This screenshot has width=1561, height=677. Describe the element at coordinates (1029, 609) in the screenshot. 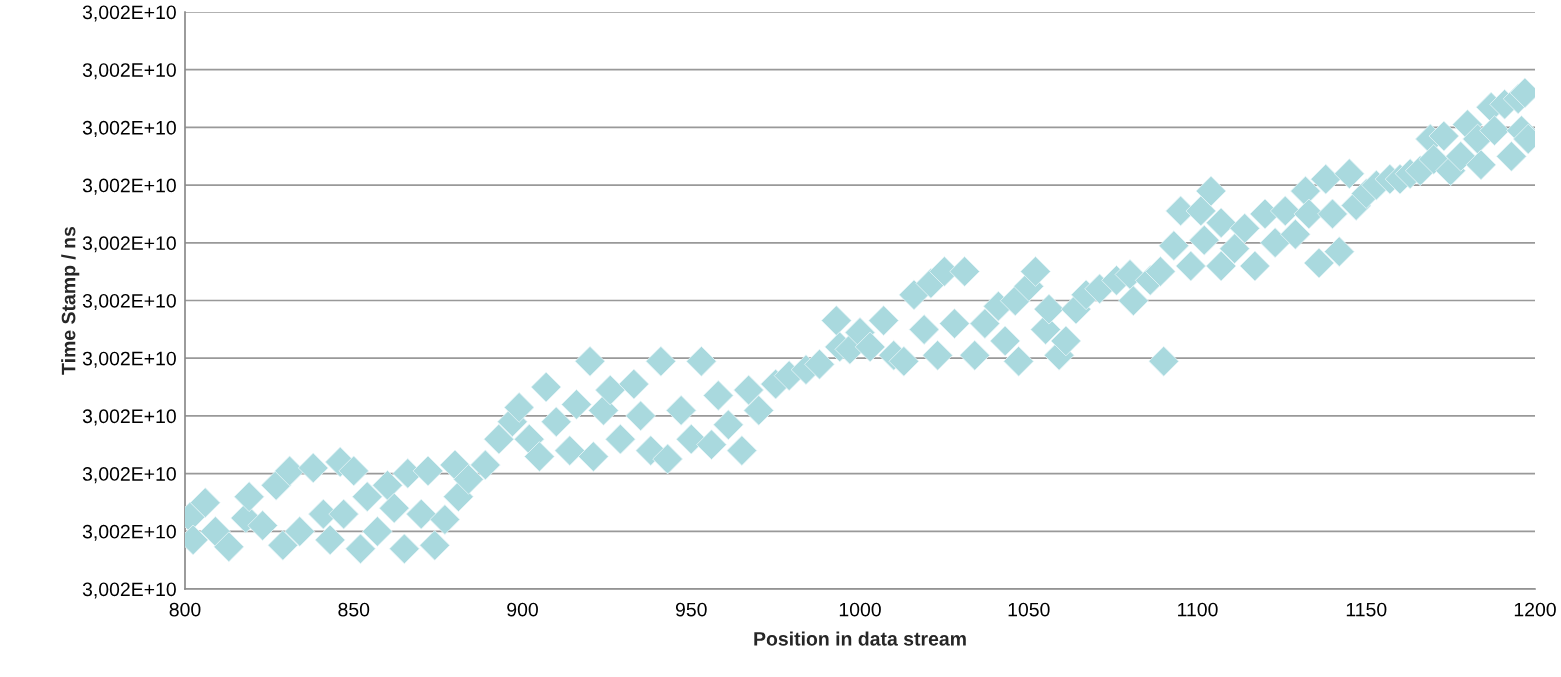

I see `x-tick-label: 1050` at that location.